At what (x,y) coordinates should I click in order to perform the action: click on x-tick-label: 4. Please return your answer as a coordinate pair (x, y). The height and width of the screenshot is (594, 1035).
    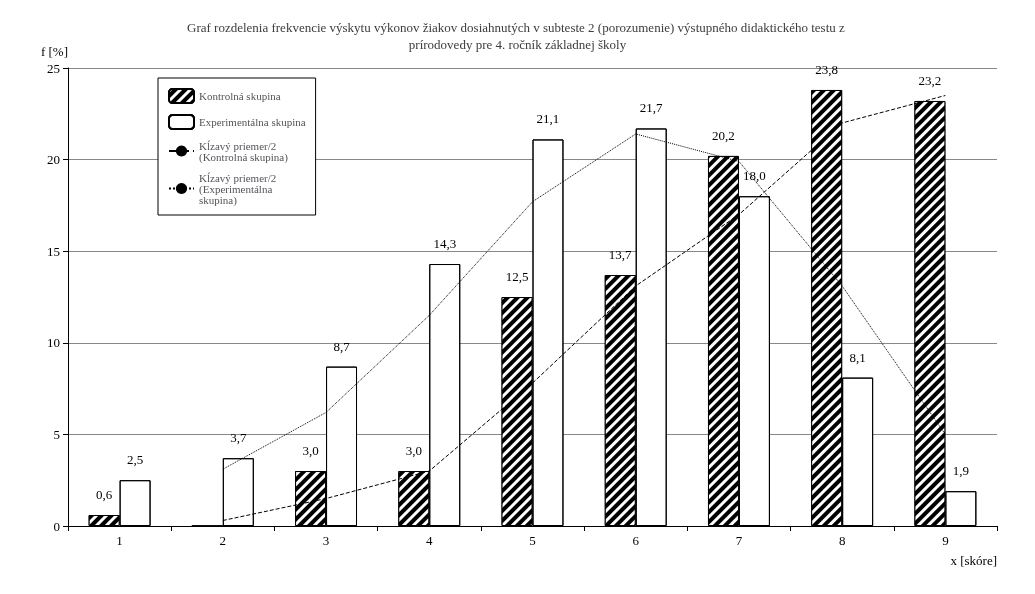
    Looking at the image, I should click on (430, 540).